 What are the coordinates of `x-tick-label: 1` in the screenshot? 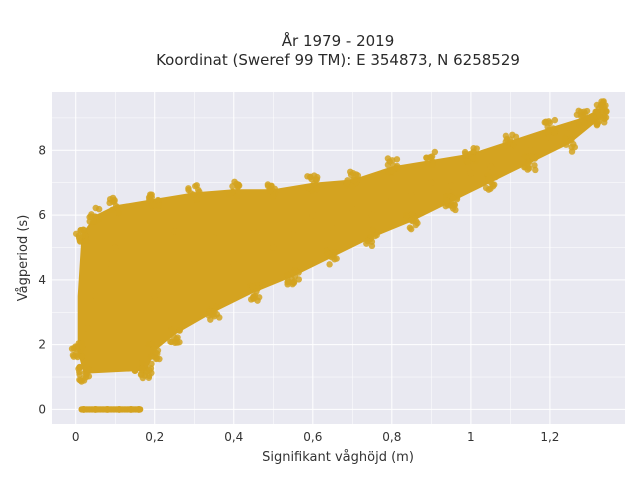 It's located at (471, 437).